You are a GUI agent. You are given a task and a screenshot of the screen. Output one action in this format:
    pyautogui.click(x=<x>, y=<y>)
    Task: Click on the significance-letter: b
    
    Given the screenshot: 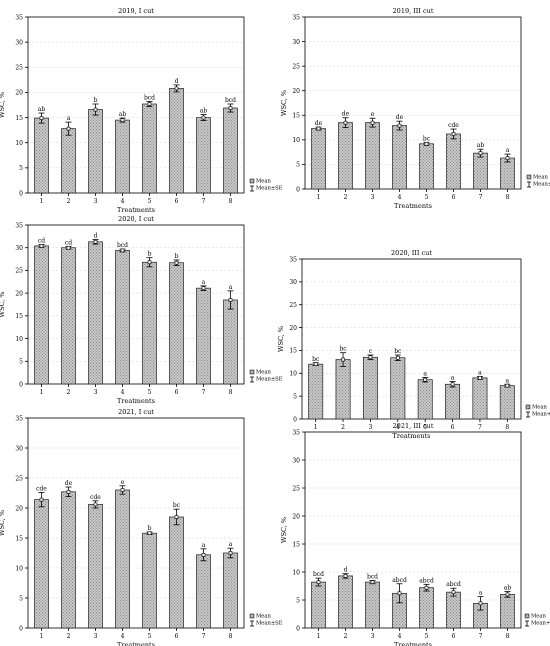 What is the action you would take?
    pyautogui.click(x=96, y=100)
    